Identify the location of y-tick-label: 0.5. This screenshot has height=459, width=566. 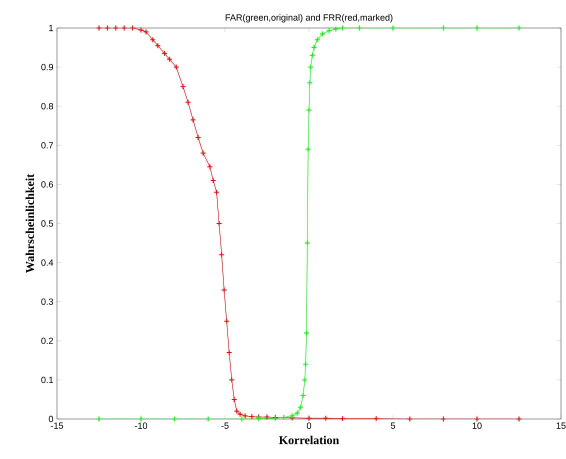
(47, 223).